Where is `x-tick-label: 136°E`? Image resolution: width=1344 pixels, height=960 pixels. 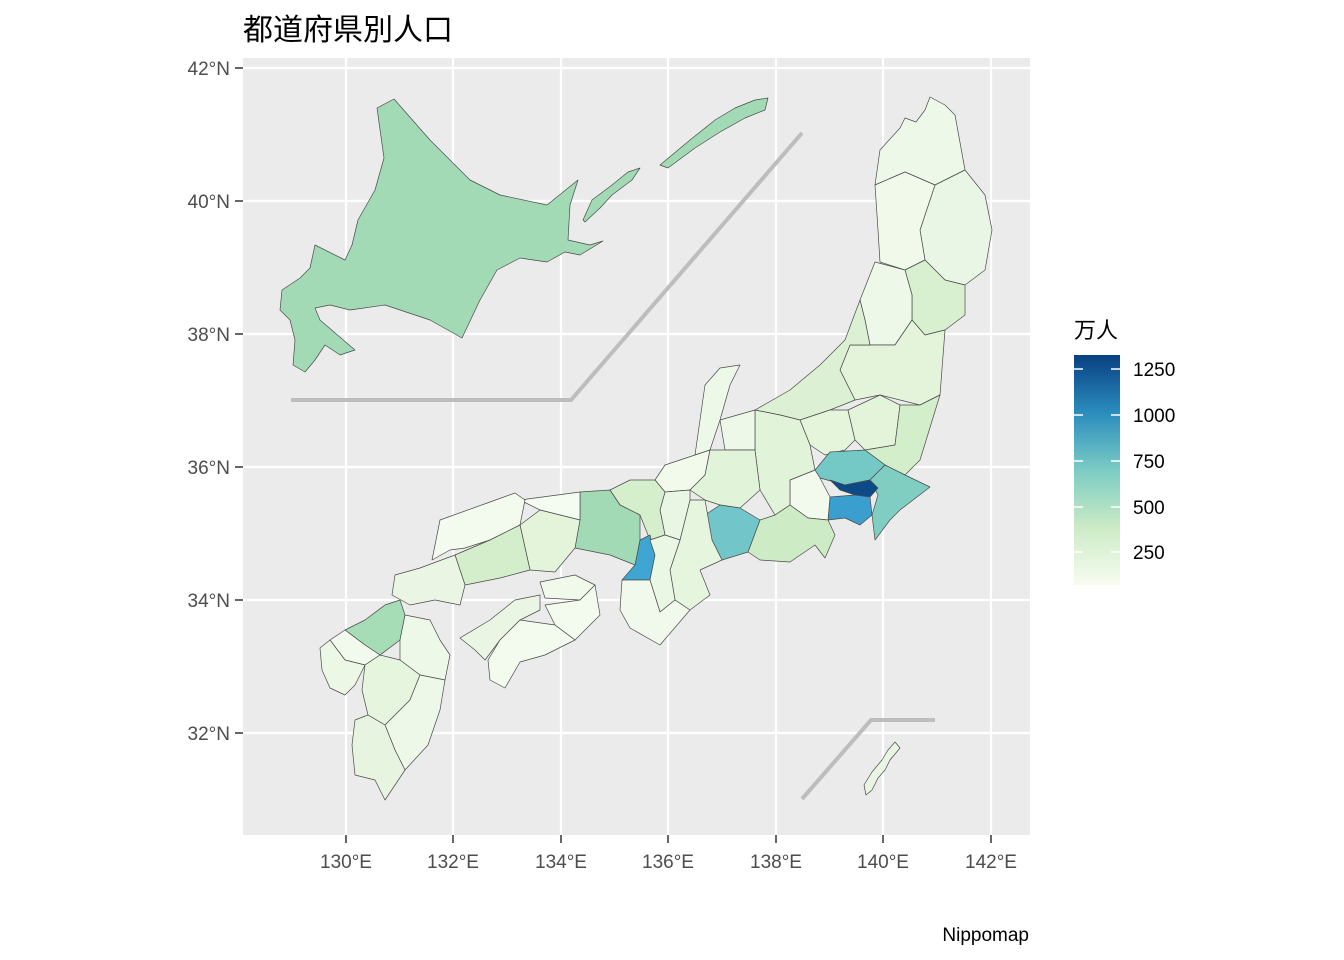 x-tick-label: 136°E is located at coordinates (668, 862).